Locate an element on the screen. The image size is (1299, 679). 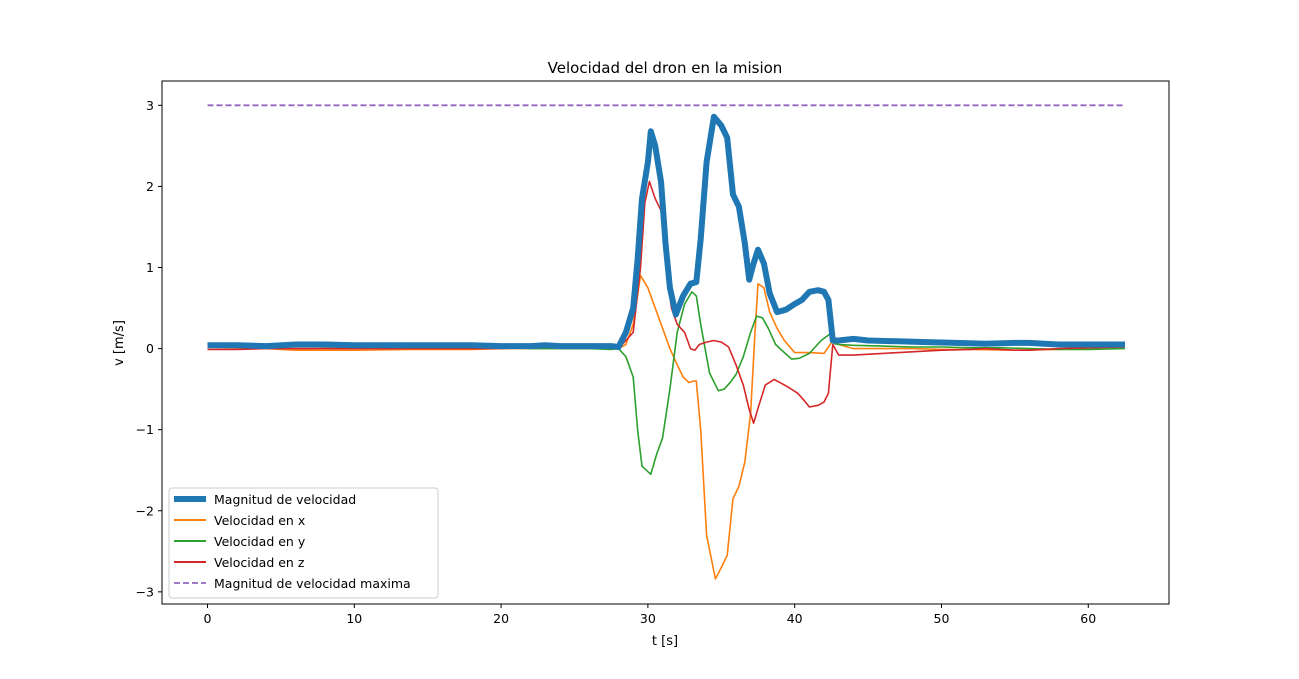
legend-label-vz: Velocidad en z is located at coordinates (259, 562).